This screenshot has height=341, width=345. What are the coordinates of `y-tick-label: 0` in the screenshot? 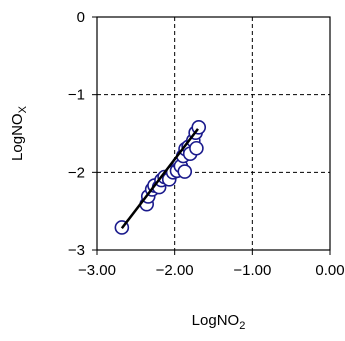 It's located at (81, 17).